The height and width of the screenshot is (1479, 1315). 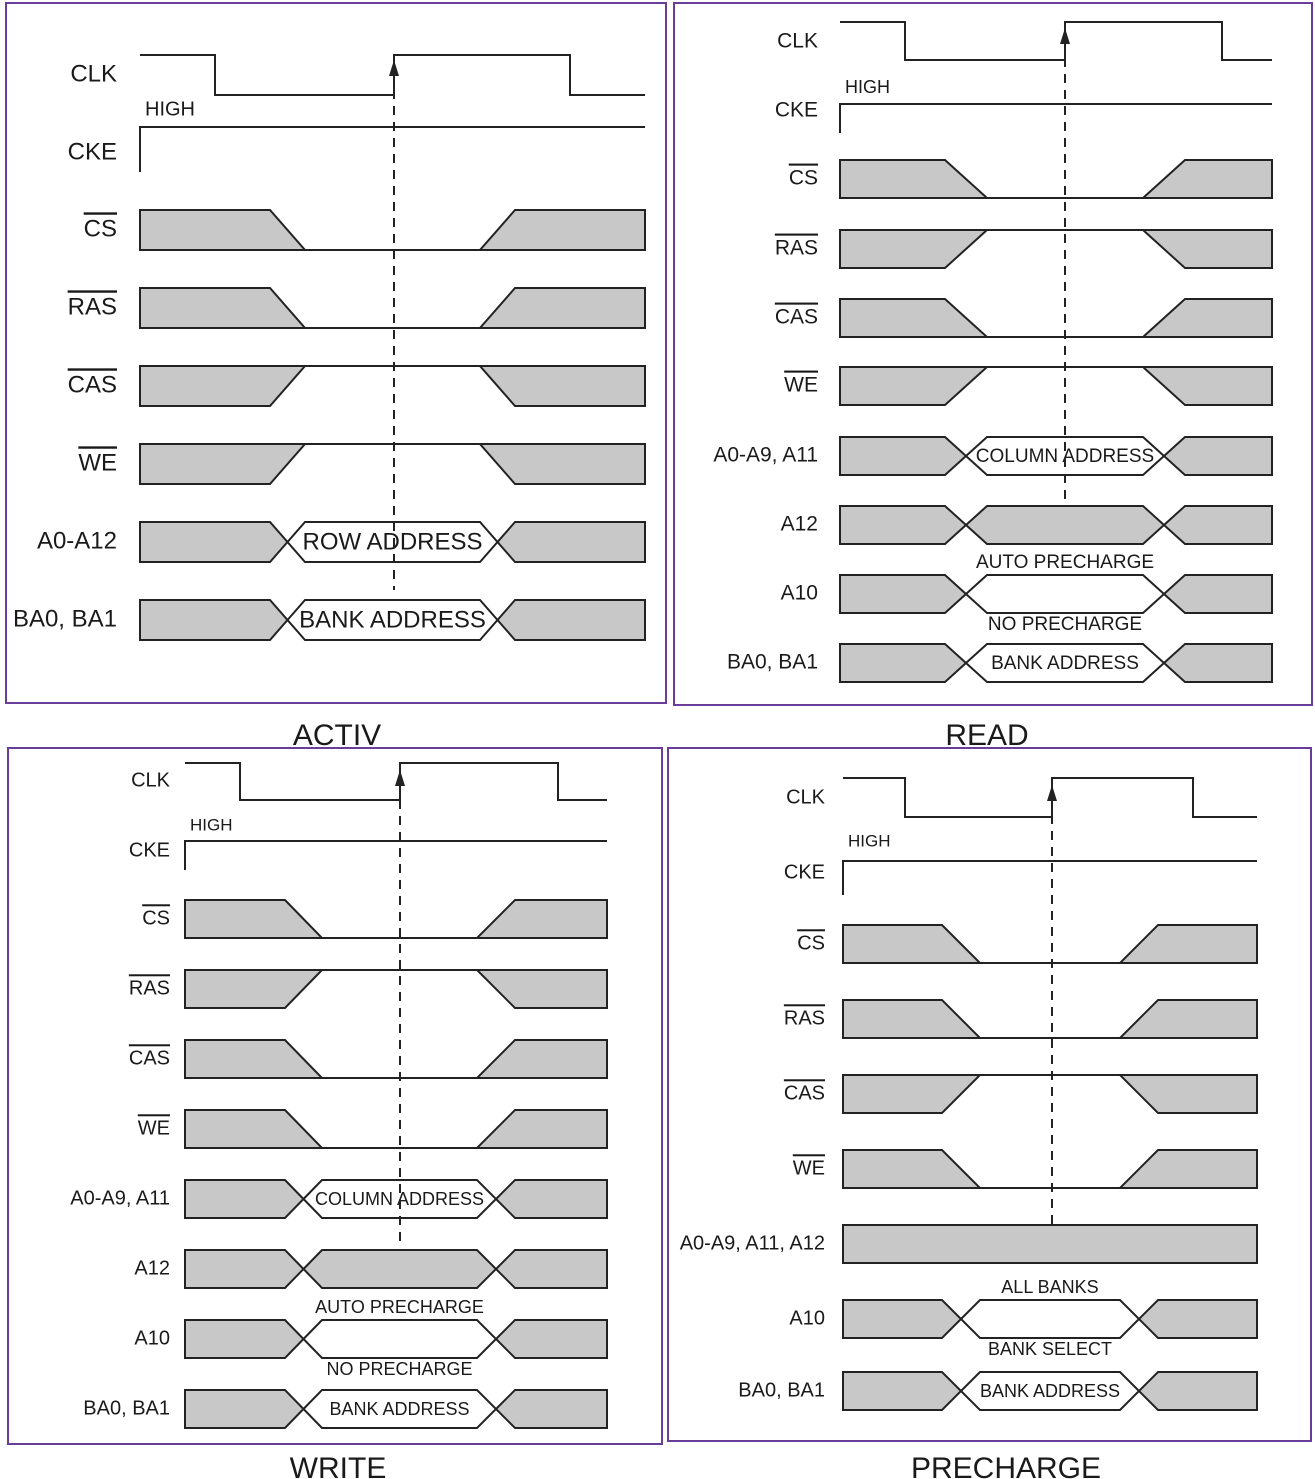 I want to click on bus-top-annotation: AUTO PRECHARGE, so click(x=399, y=1307).